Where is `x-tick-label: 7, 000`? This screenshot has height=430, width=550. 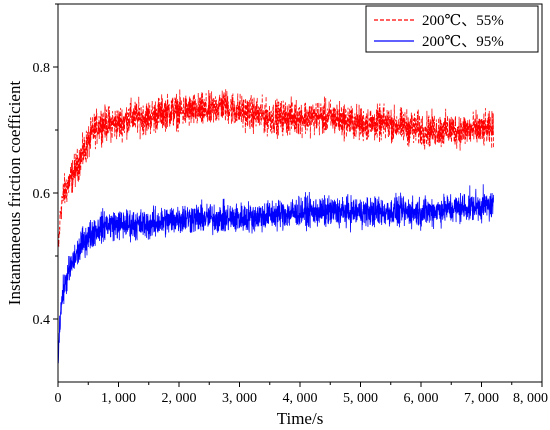
x-tick-label: 7, 000 is located at coordinates (481, 398).